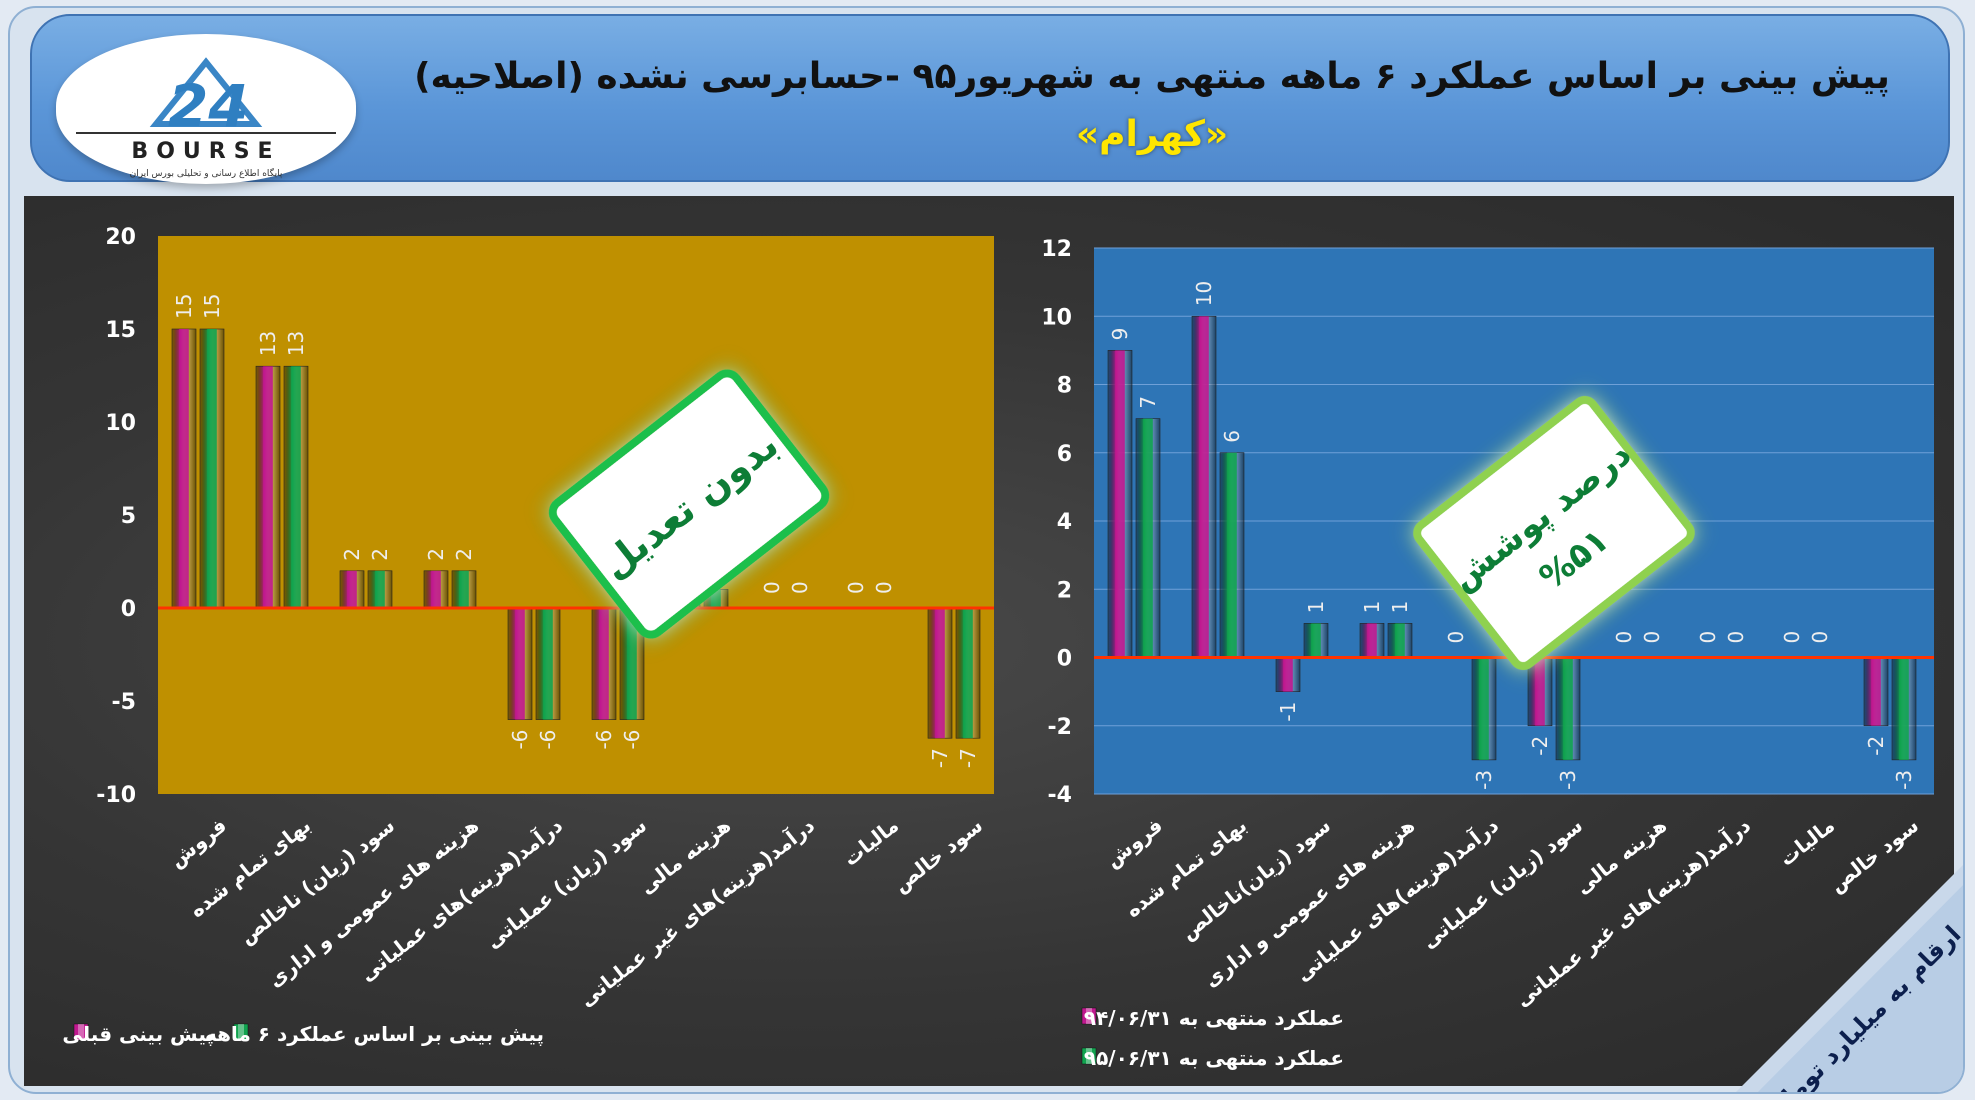 The image size is (1975, 1100). Describe the element at coordinates (1064, 522) in the screenshot. I see `y-tick-label: 4` at that location.